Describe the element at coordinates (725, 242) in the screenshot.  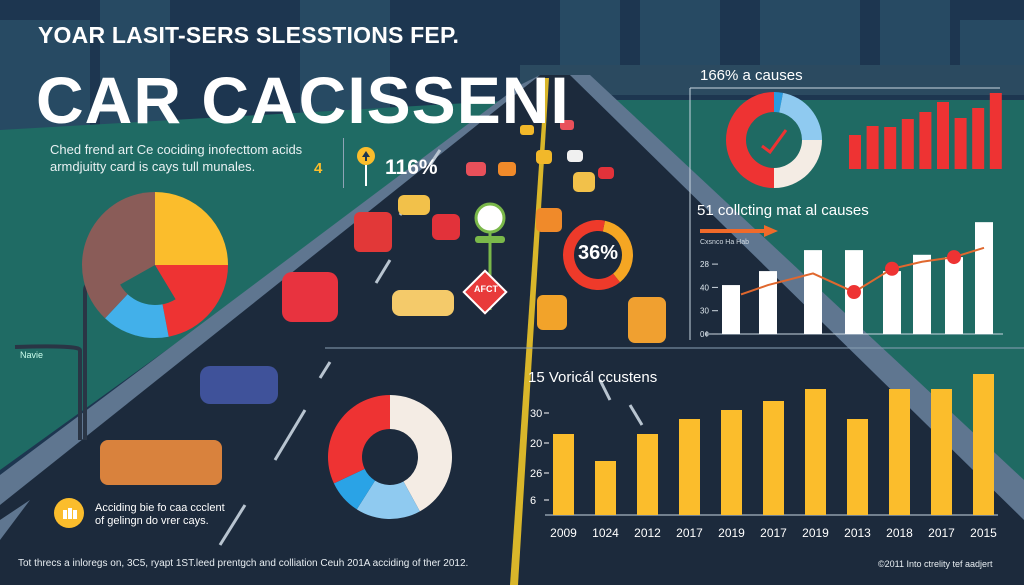
I see `arrow-caption: Cxsnco Ha Hab` at that location.